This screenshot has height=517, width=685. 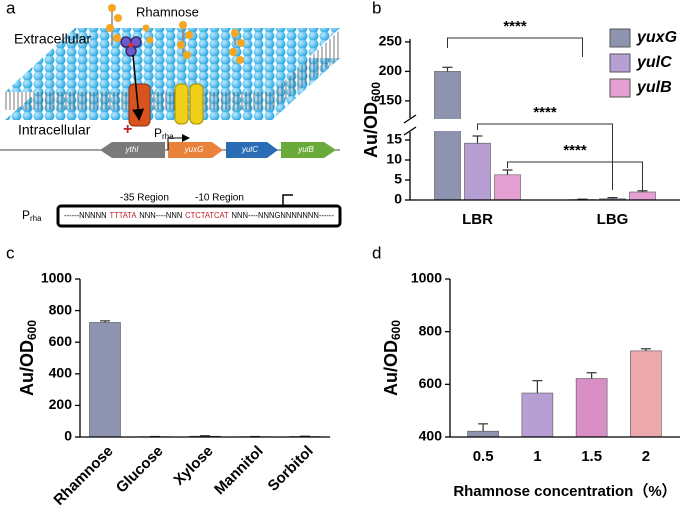 What do you see at coordinates (131, 46) in the screenshot?
I see `rhamnose-molecule` at bounding box center [131, 46].